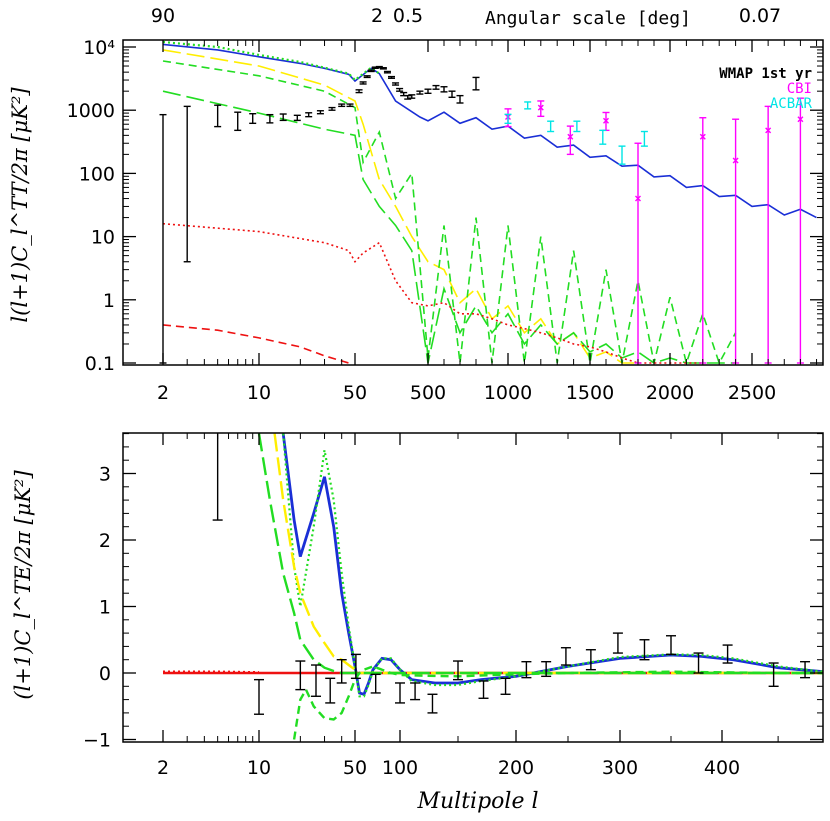  What do you see at coordinates (588, 18) in the screenshot?
I see `angular-scale-axis-title: Angular scale [deg]` at bounding box center [588, 18].